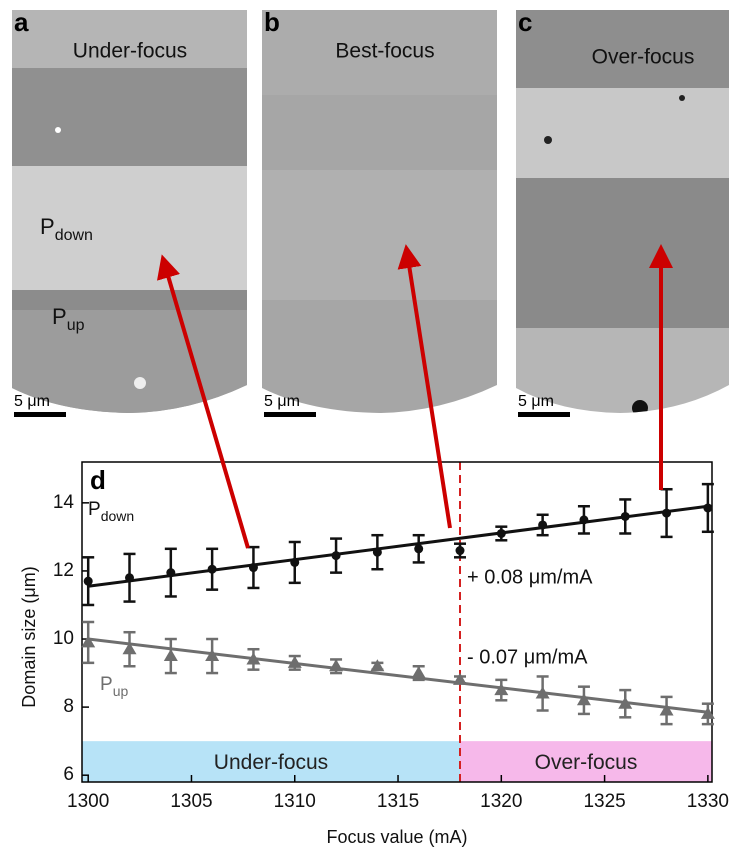  Describe the element at coordinates (64, 502) in the screenshot. I see `y-tick-label: 14` at that location.